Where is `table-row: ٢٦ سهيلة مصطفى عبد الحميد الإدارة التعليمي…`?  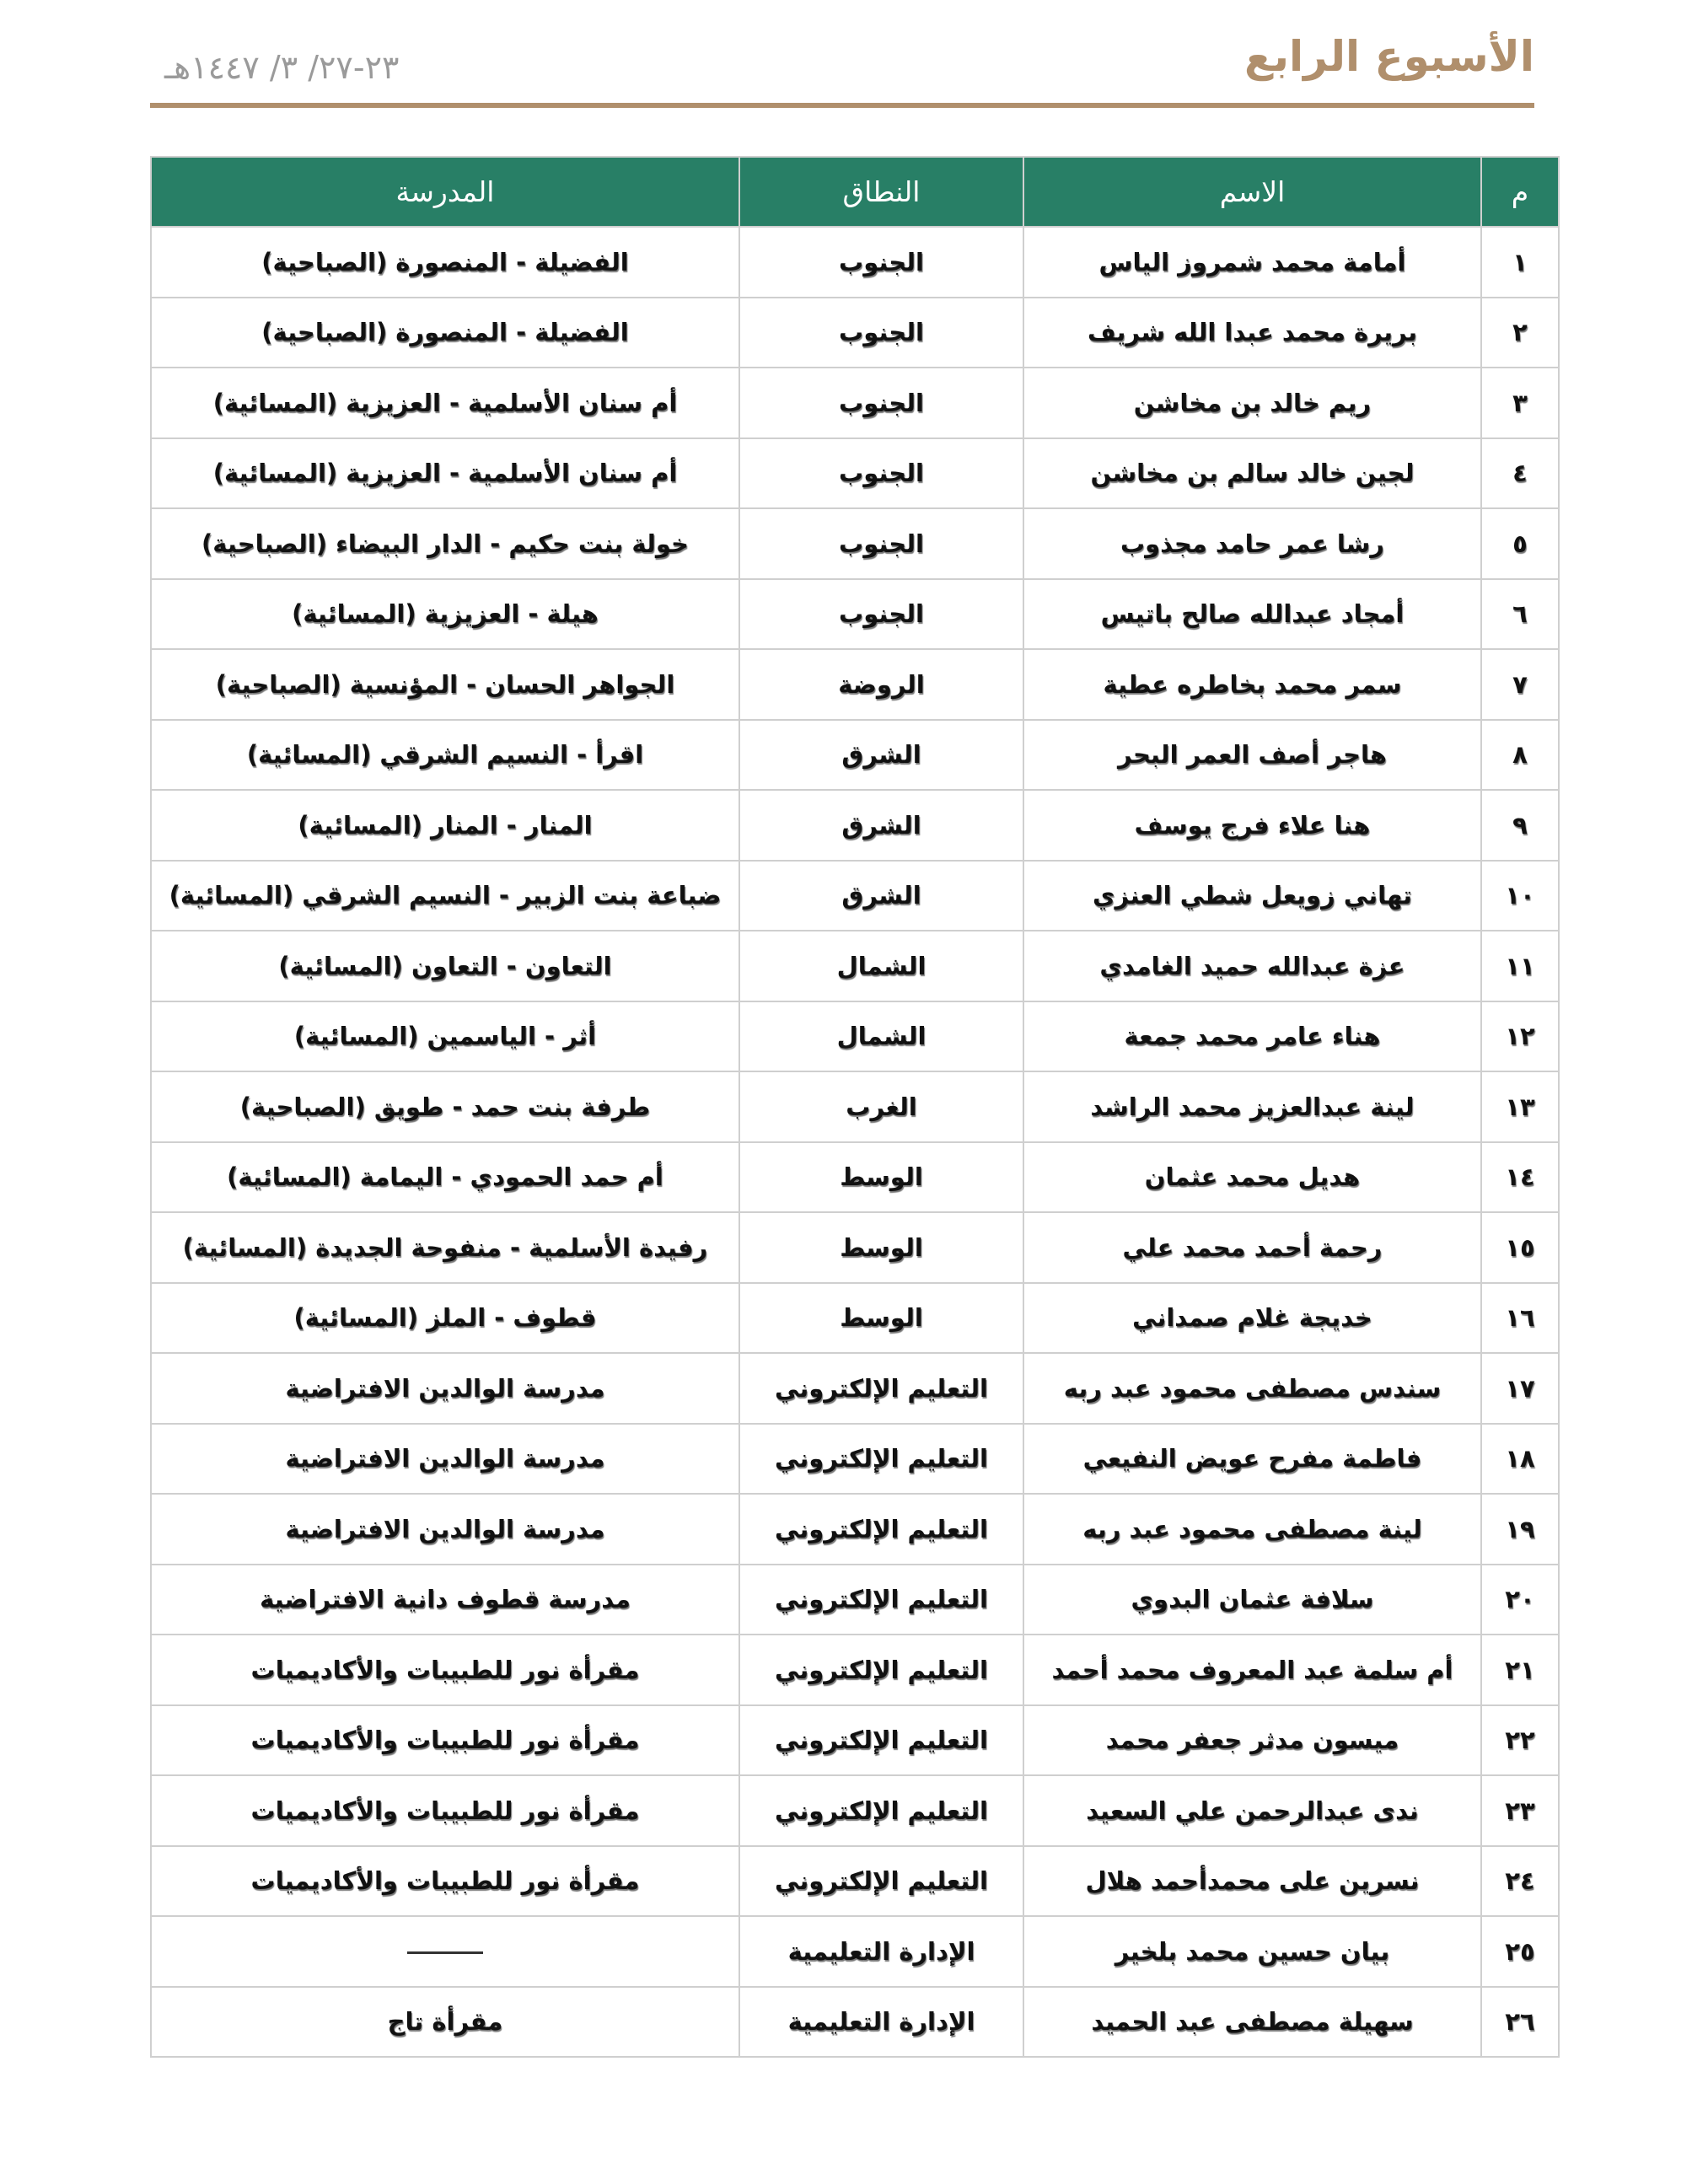
table-row: ٢٦ سهيلة مصطفى عبد الحميد الإدارة التعليمي… is located at coordinates (855, 2022).